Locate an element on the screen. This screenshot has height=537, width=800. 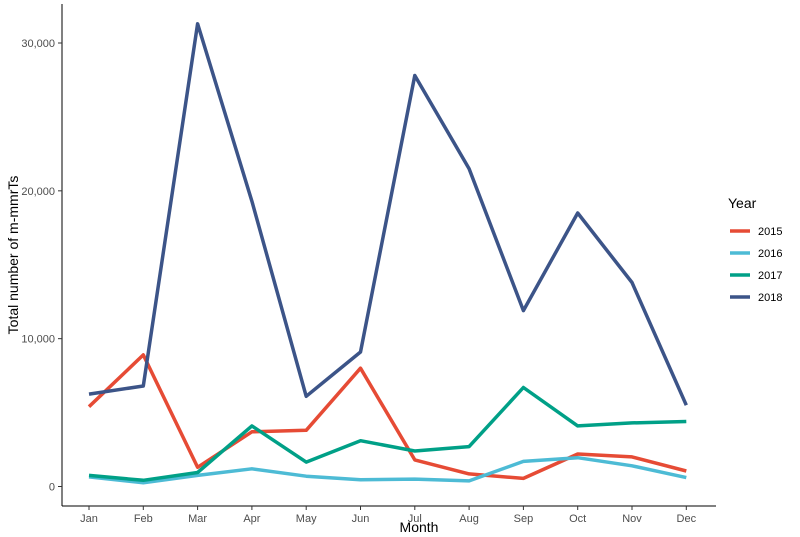
x-tick-label: Apr is located at coordinates (251, 519).